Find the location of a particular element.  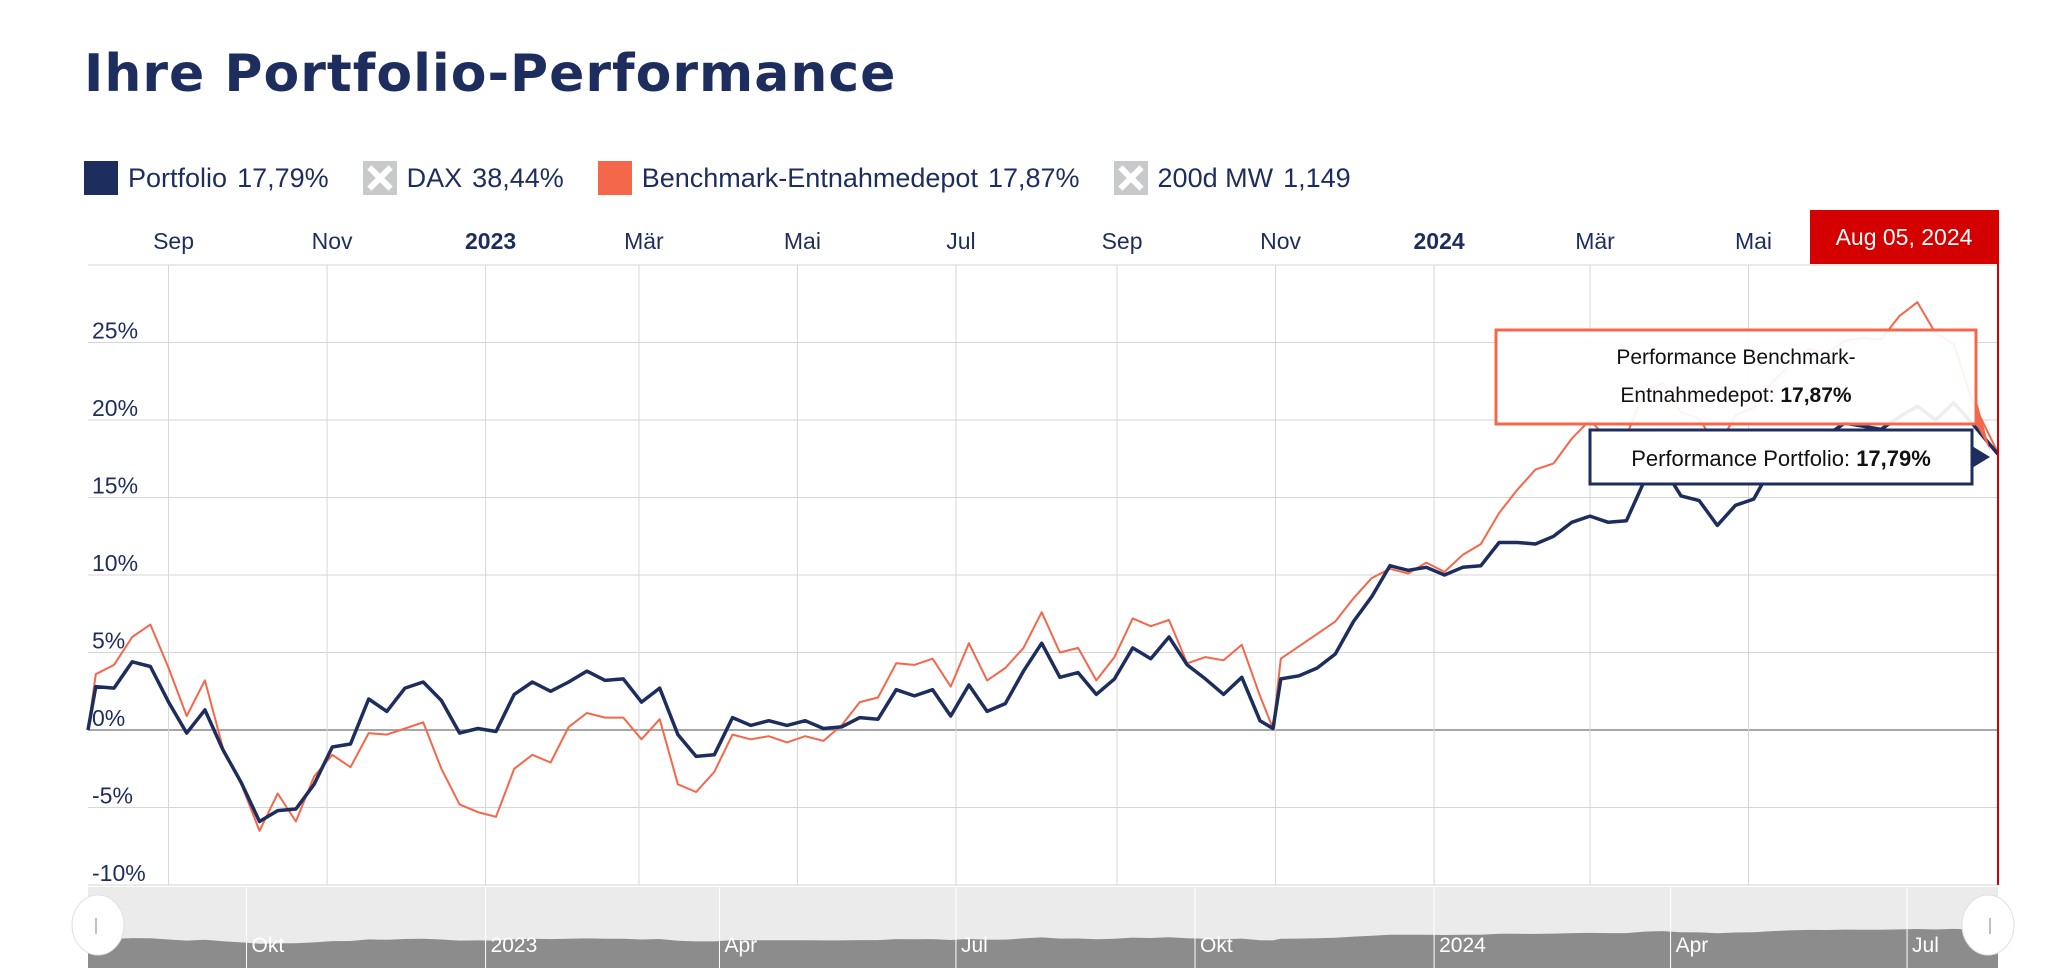

navigator-left-handle is located at coordinates (98, 925).